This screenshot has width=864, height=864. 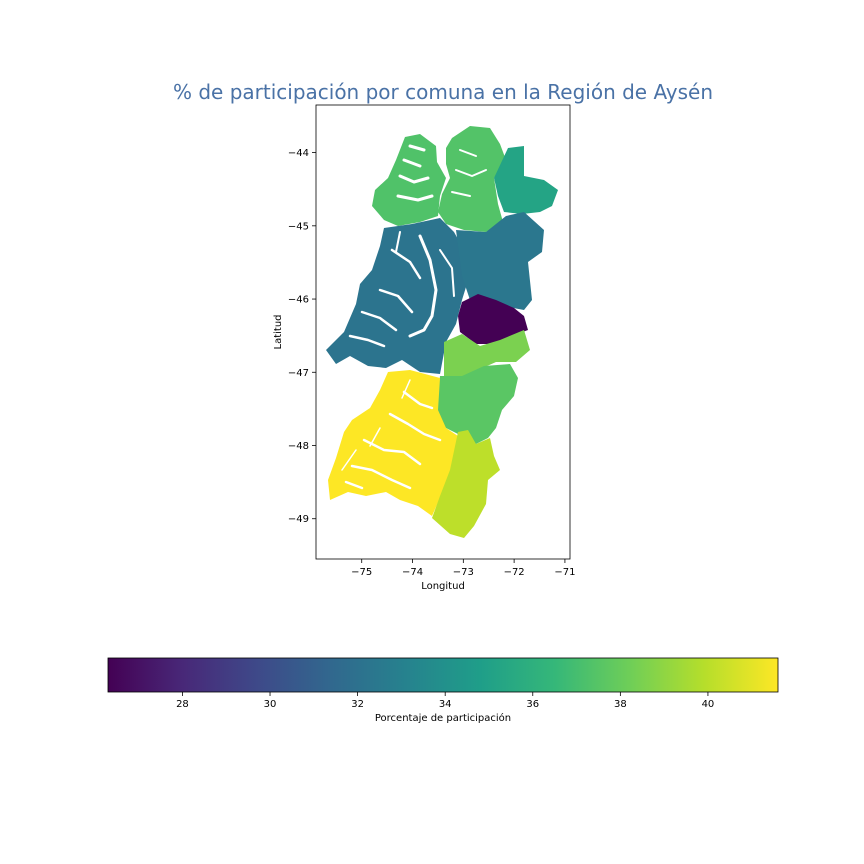 I want to click on colorbar-tick-label: 32, so click(x=357, y=704).